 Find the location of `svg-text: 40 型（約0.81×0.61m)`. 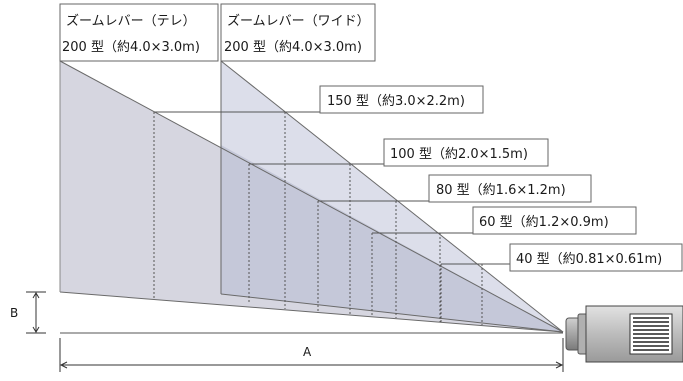

svg-text: 40 型（約0.81×0.61m) is located at coordinates (589, 259).